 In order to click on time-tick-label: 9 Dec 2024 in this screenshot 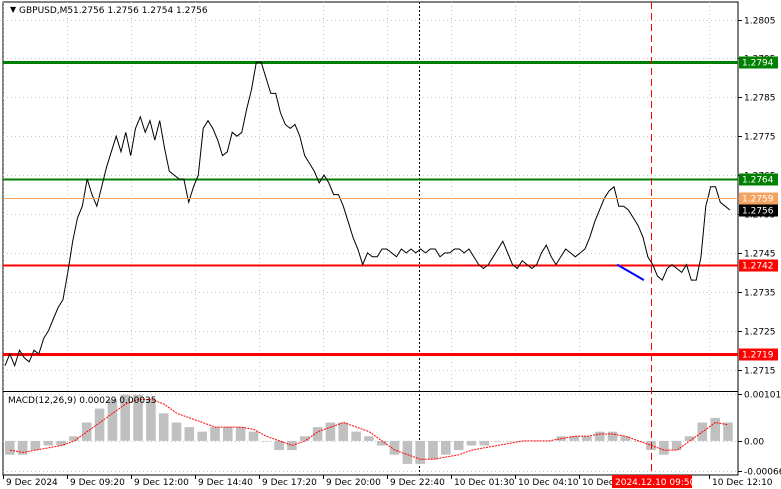, I will do `click(32, 483)`.